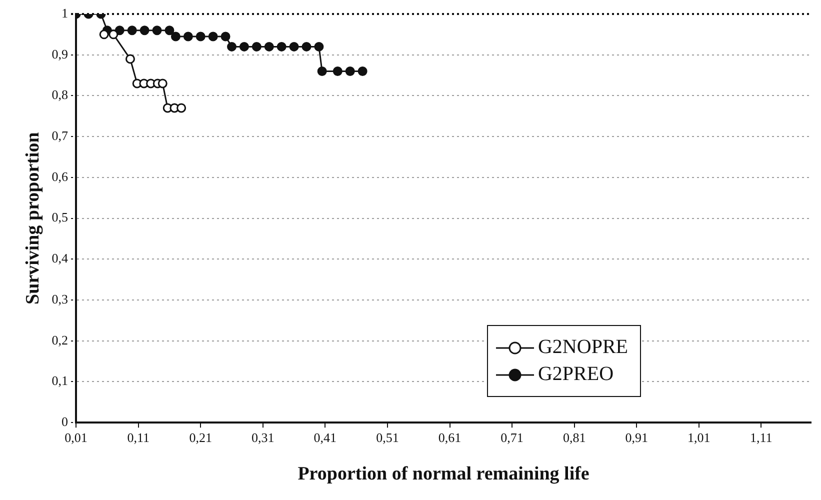  I want to click on y-tick-label: 0,8, so click(60, 94).